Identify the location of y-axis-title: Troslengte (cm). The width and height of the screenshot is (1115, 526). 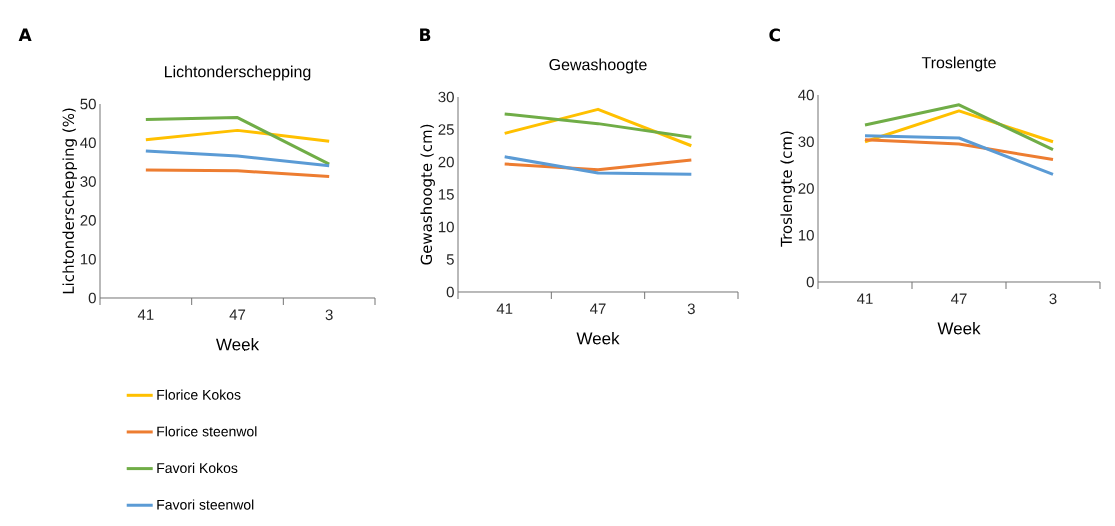
(787, 189).